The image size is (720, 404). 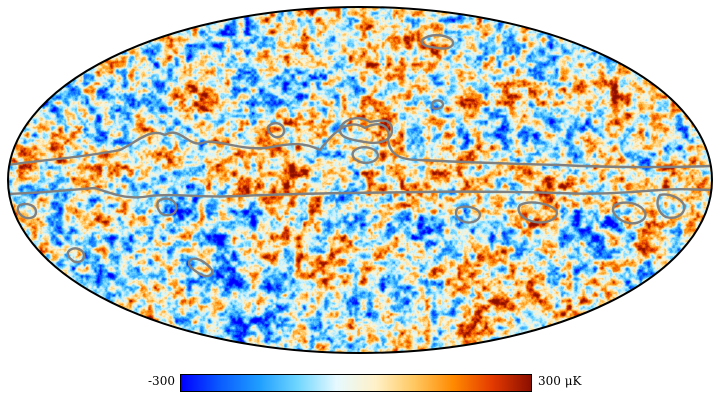 What do you see at coordinates (161, 381) in the screenshot?
I see `colorbar-min-label: -300` at bounding box center [161, 381].